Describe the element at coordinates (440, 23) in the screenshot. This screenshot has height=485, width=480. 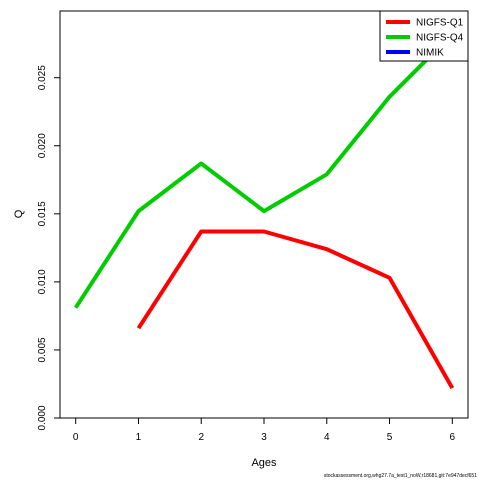
I see `legend-entry-label: NIGFS-Q1` at that location.